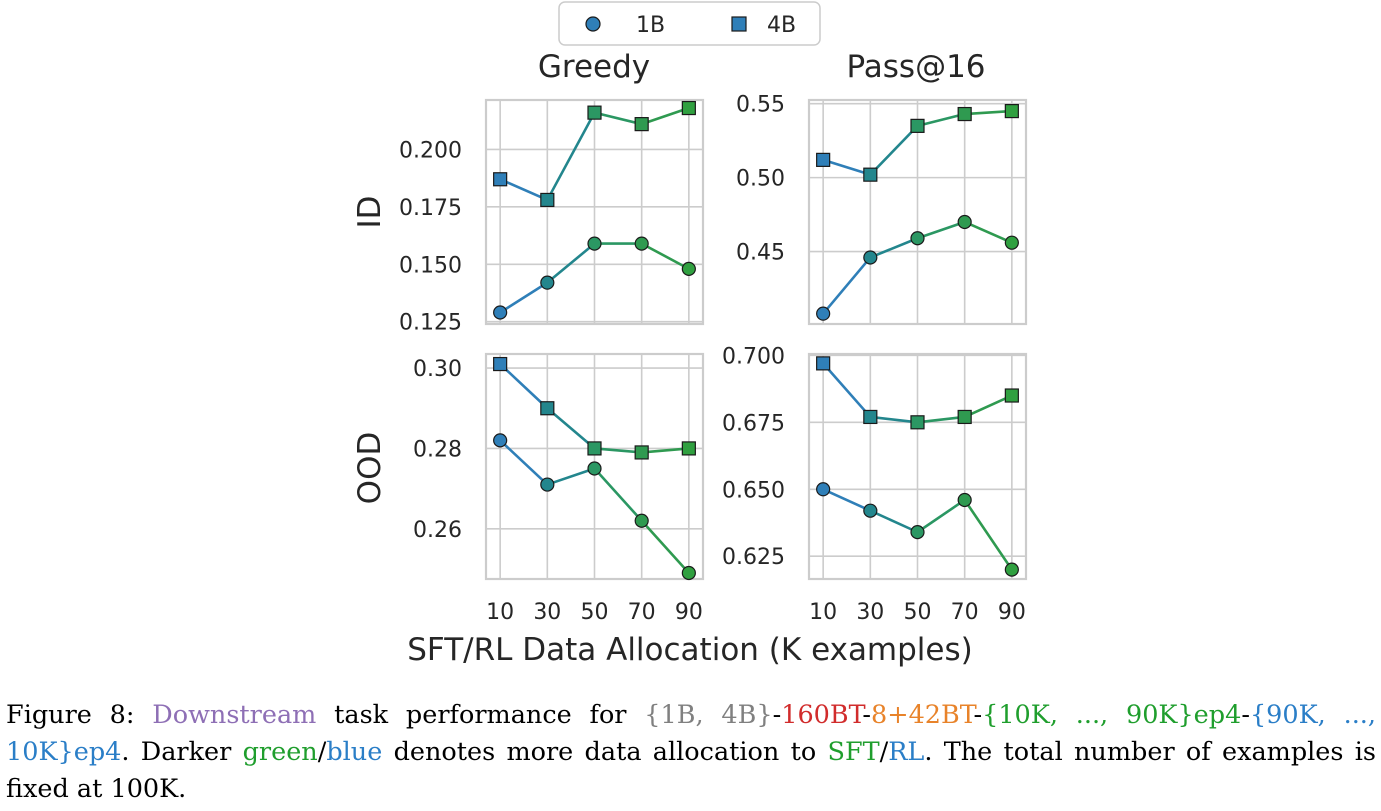 This screenshot has height=811, width=1381. Describe the element at coordinates (1245, 715) in the screenshot. I see `caption-dash-4: -` at that location.